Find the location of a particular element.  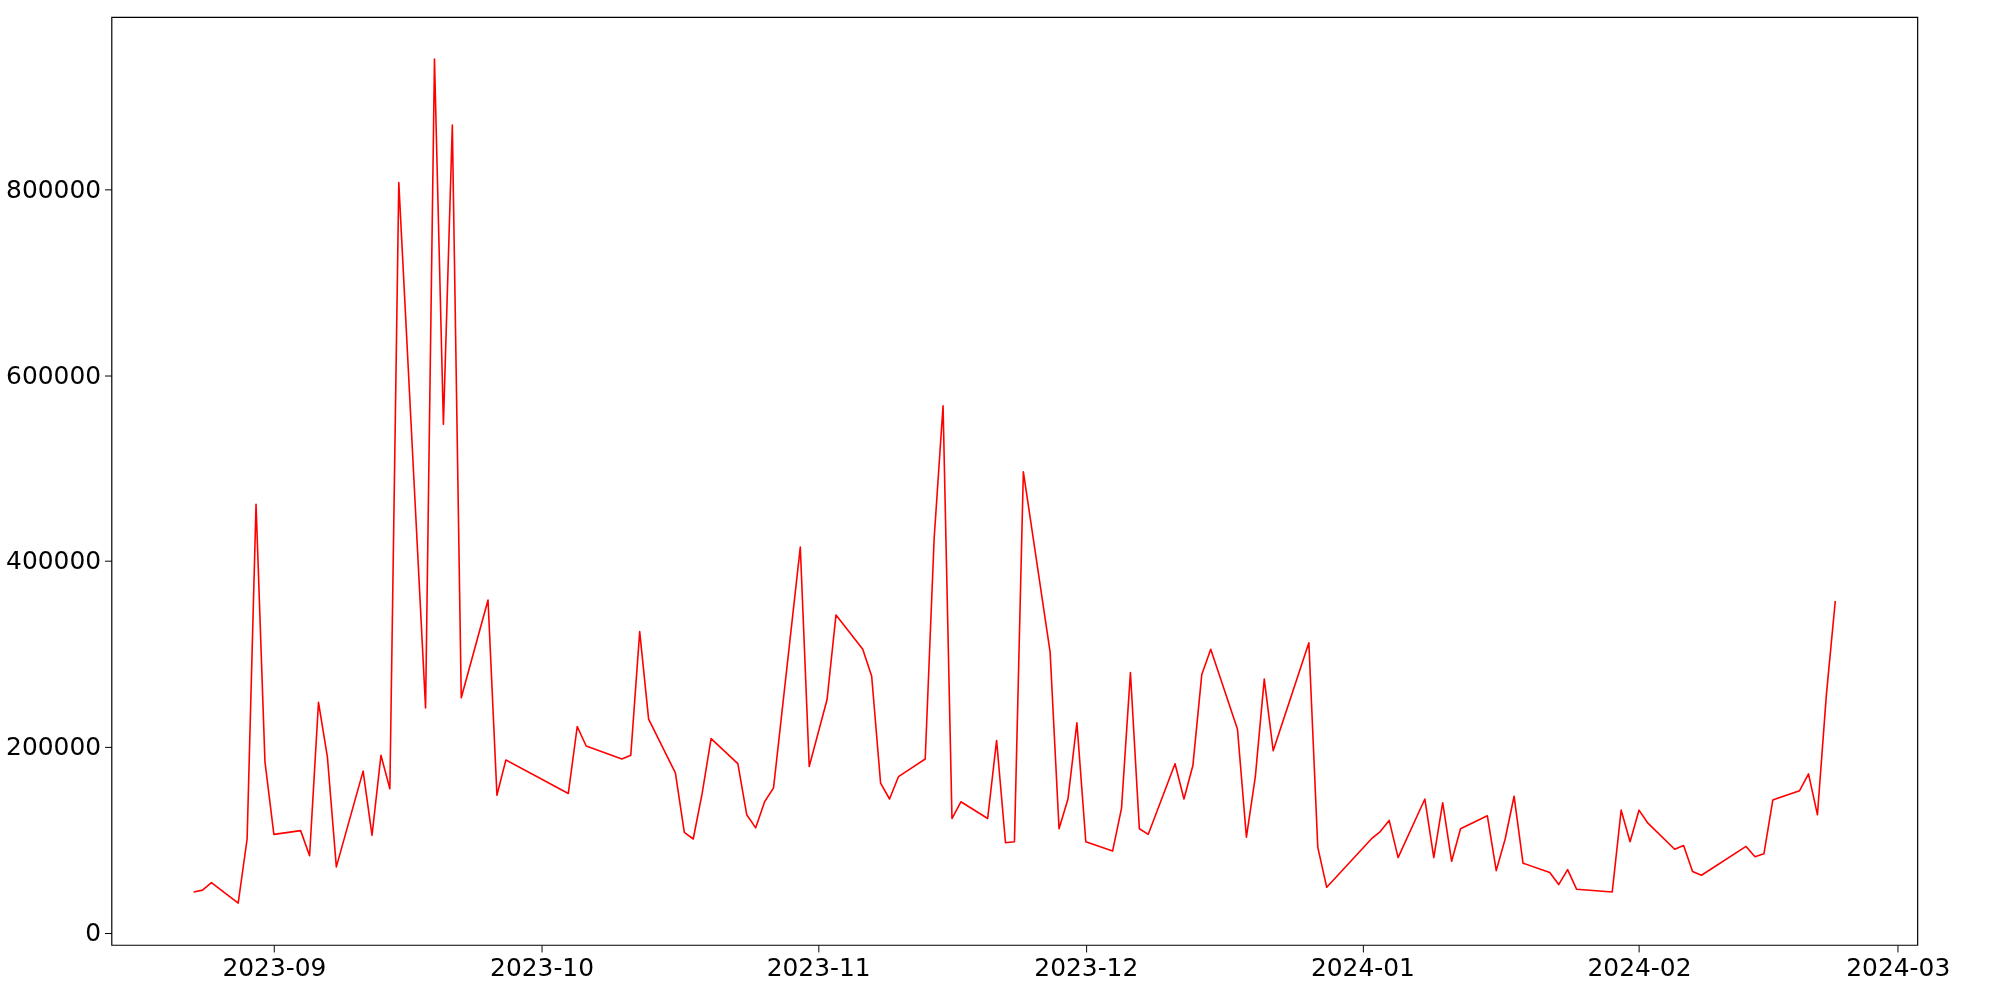

y-tick-label: 200000 is located at coordinates (54, 747).